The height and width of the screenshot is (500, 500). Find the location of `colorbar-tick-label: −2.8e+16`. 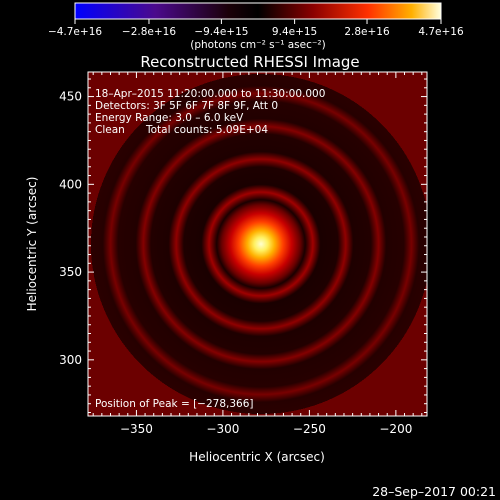

colorbar-tick-label: −2.8e+16 is located at coordinates (149, 32).